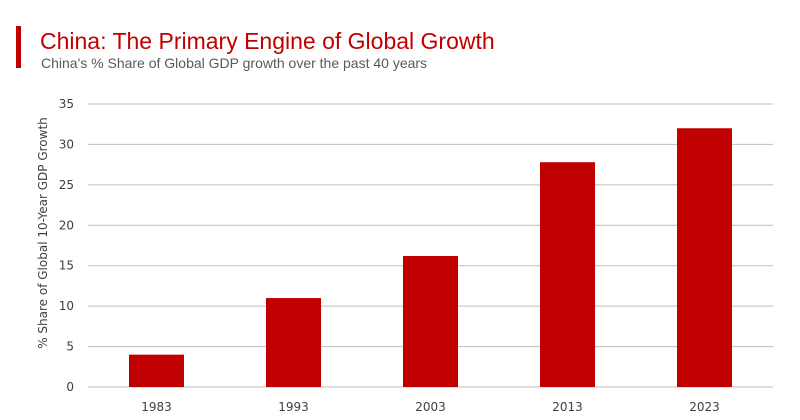 The height and width of the screenshot is (420, 800). Describe the element at coordinates (430, 321) in the screenshot. I see `bar-2003` at that location.